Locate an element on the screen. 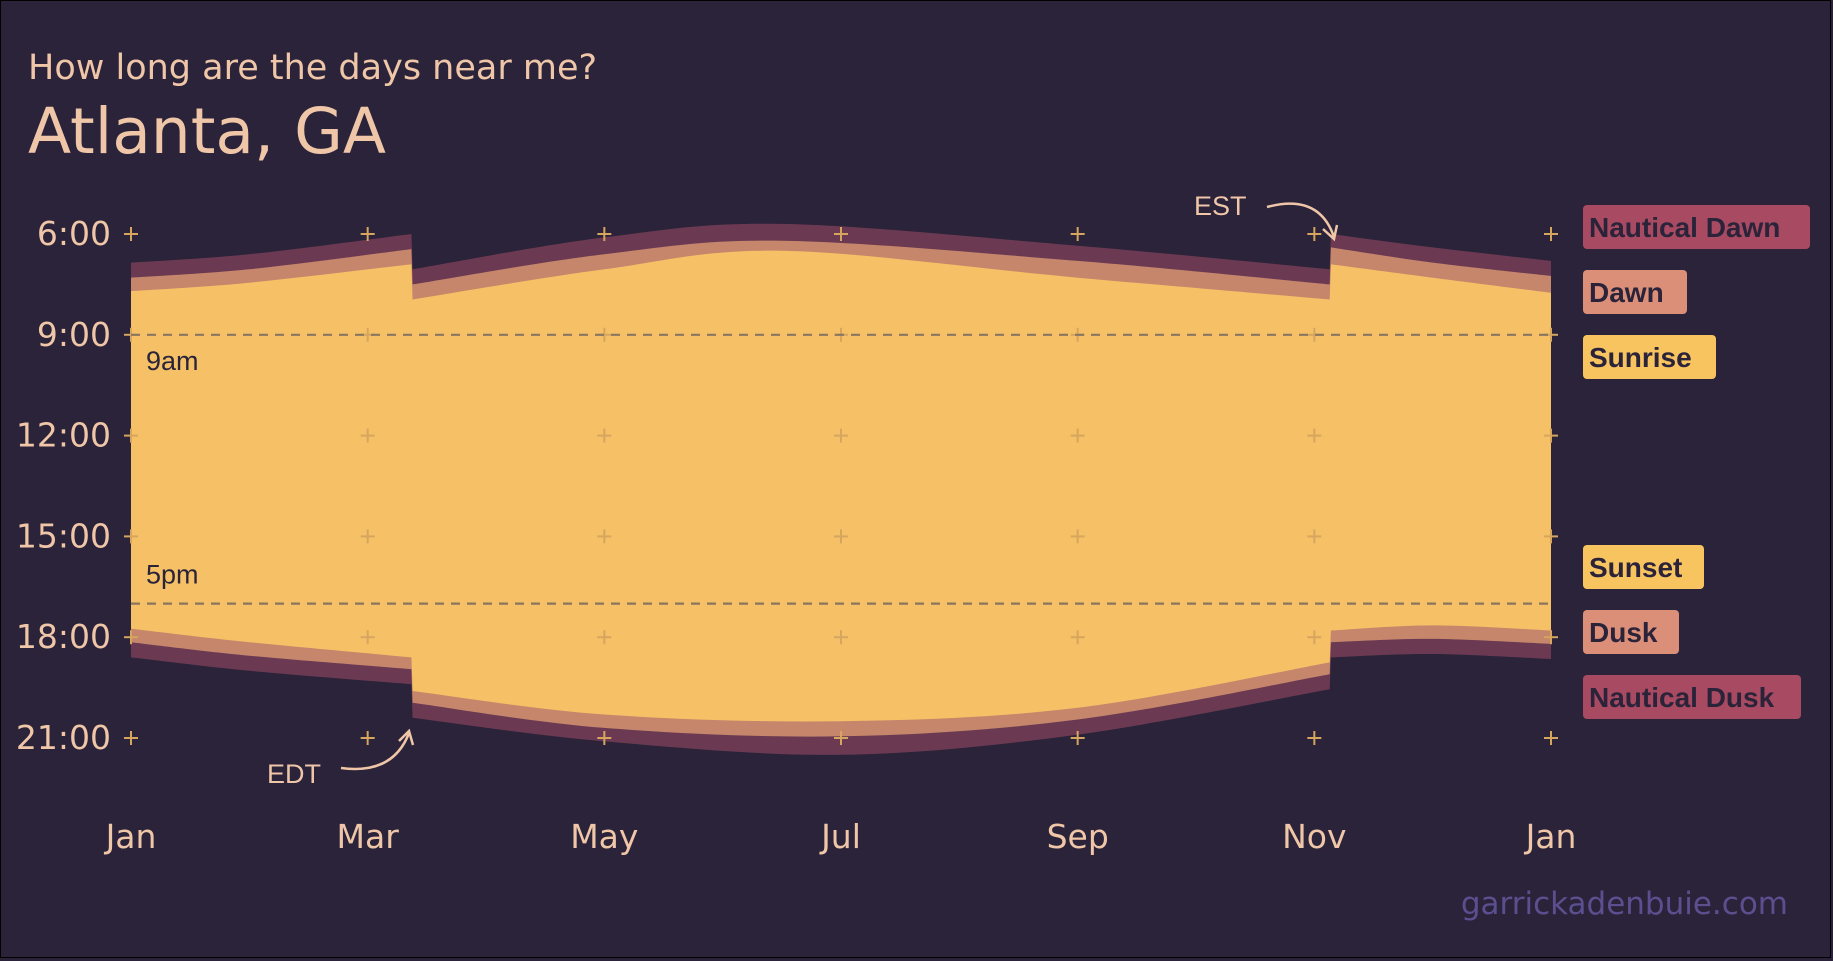 This screenshot has height=961, width=1833. est-annotation: EST is located at coordinates (1266, 216).